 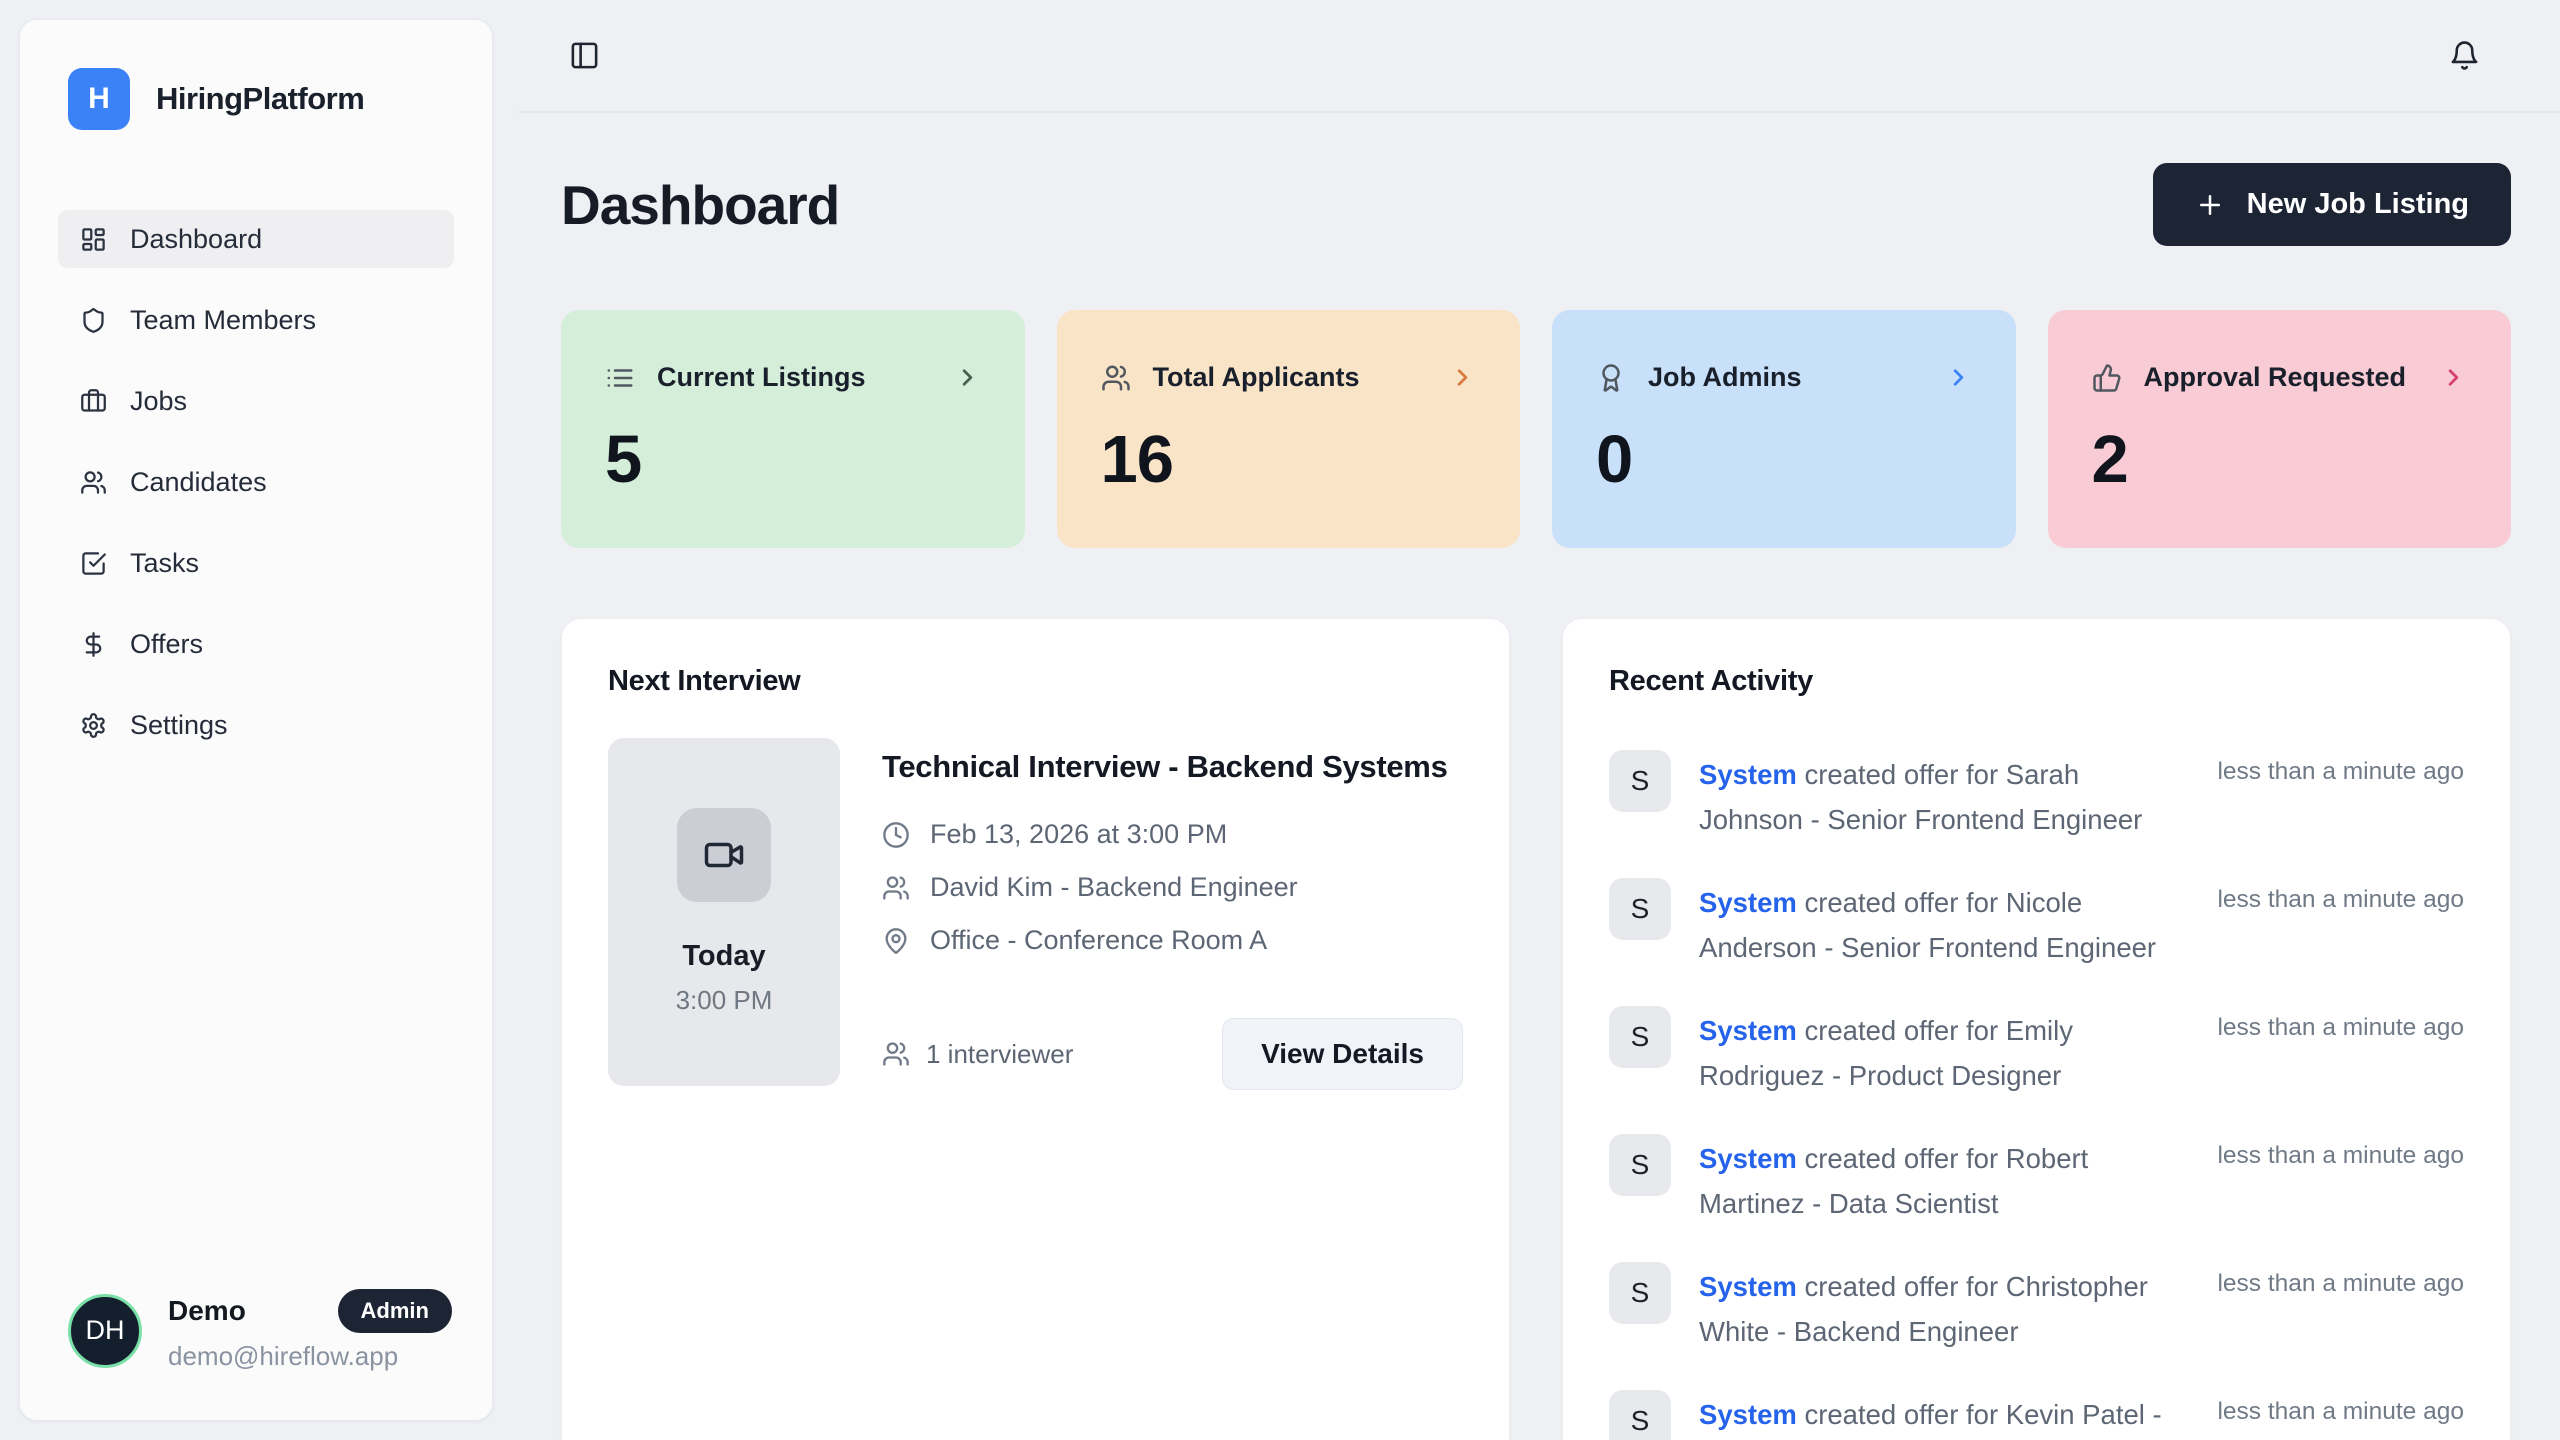 What do you see at coordinates (724, 1000) in the screenshot?
I see `interview-time: 3:00 PM` at bounding box center [724, 1000].